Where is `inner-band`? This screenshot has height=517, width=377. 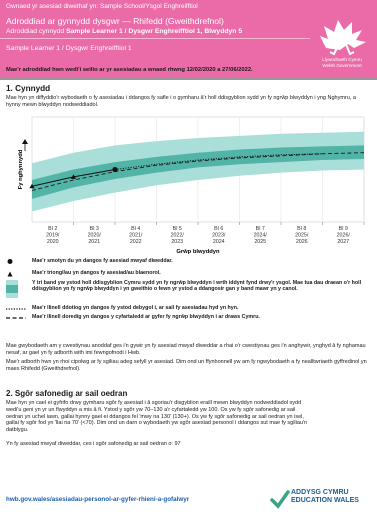 inner-band is located at coordinates (198, 172).